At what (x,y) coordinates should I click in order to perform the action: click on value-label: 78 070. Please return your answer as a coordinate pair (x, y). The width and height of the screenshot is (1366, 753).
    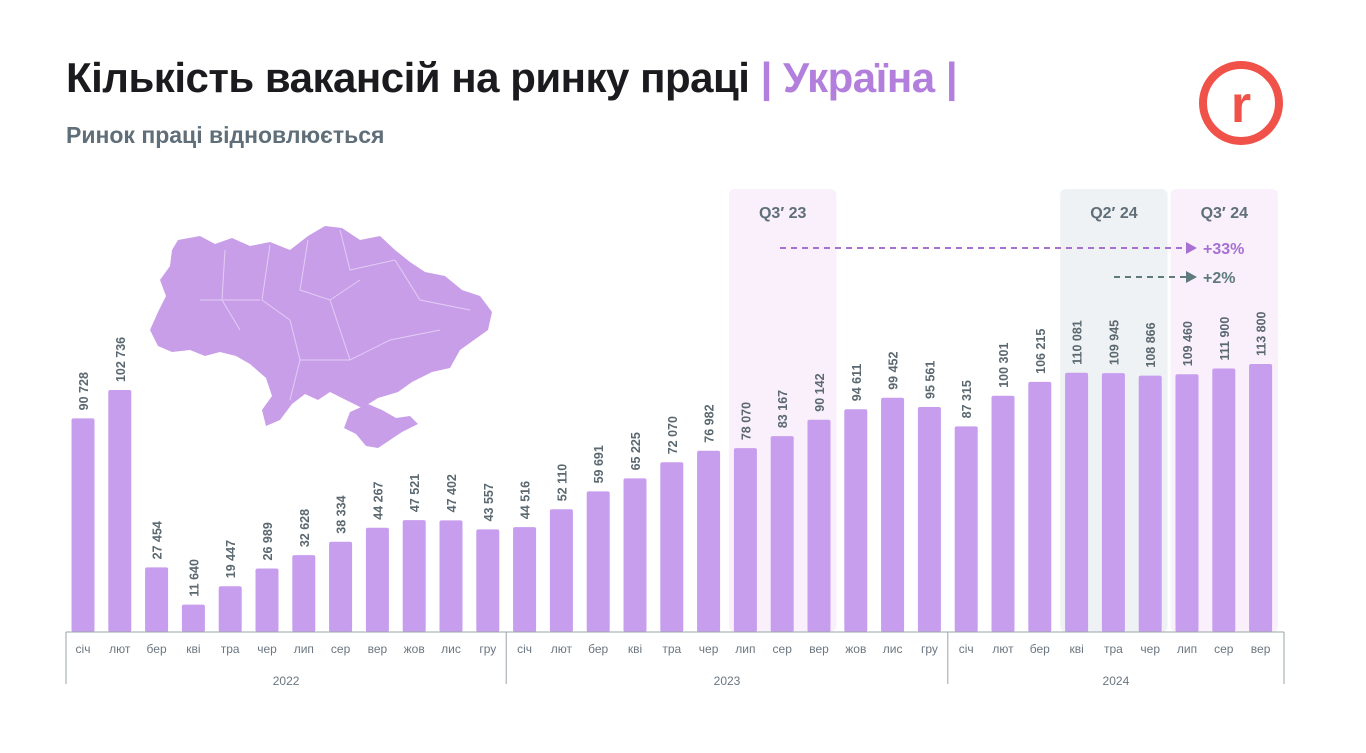
    Looking at the image, I should click on (746, 421).